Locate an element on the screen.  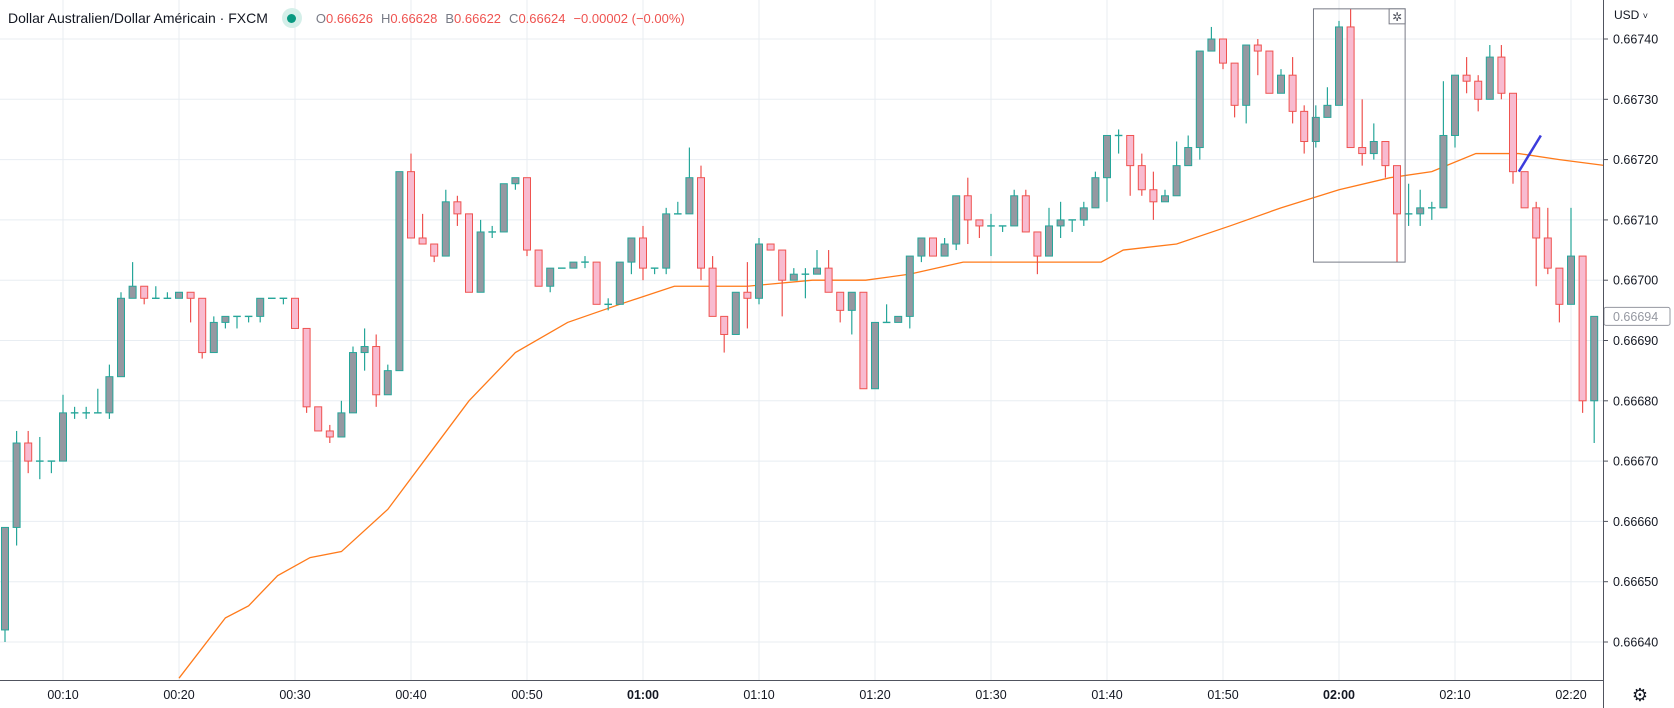
price-change: −0.00002 (−0.00%) is located at coordinates (629, 18).